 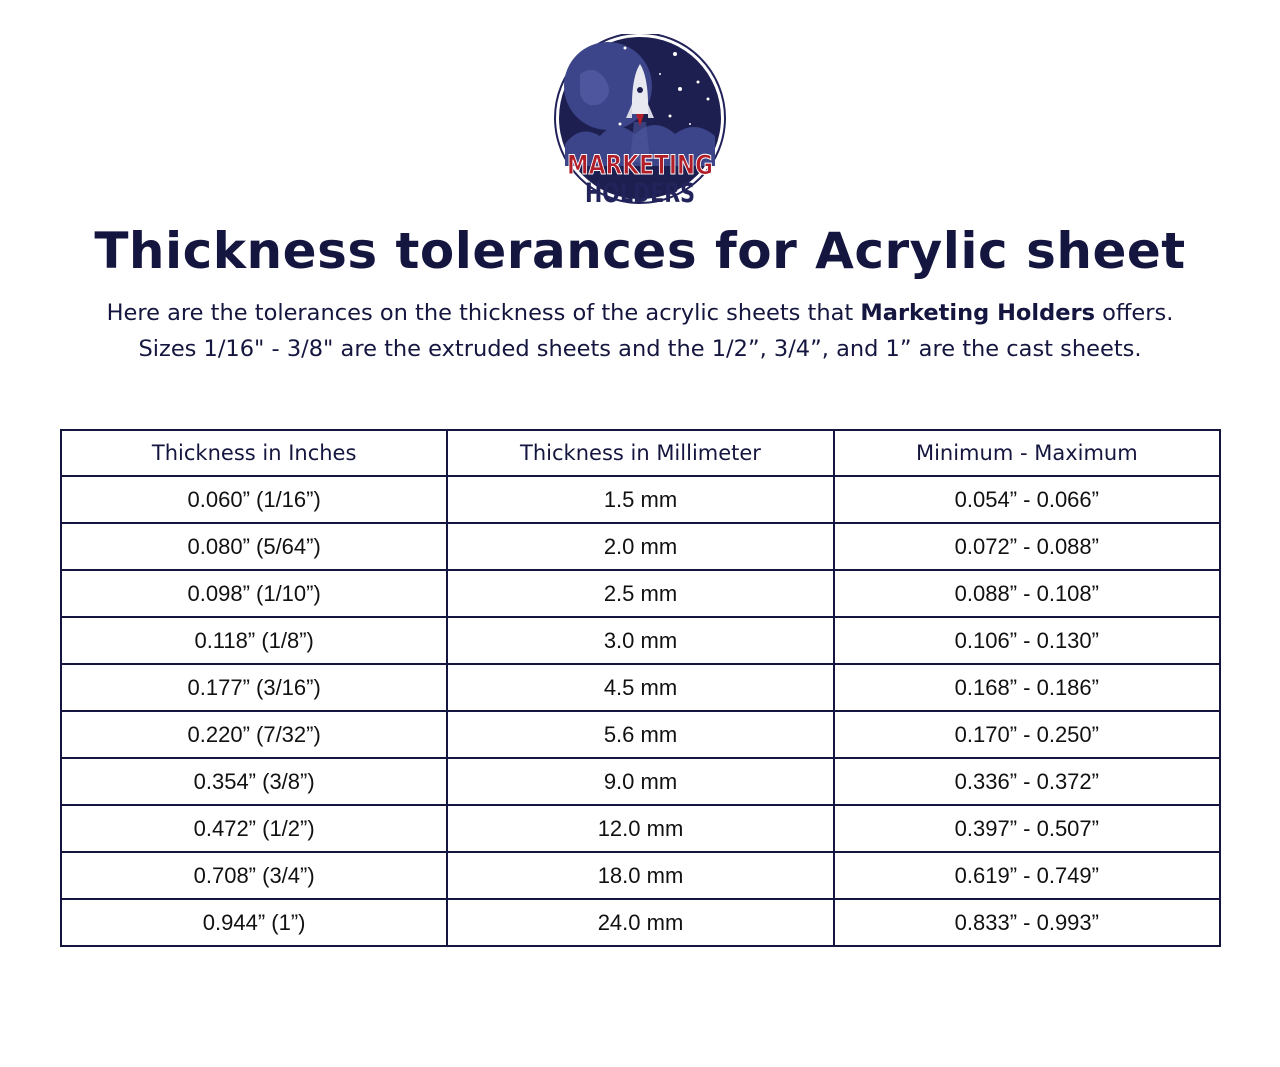 I want to click on cell-millimeter: 2.0 mm, so click(x=640, y=546).